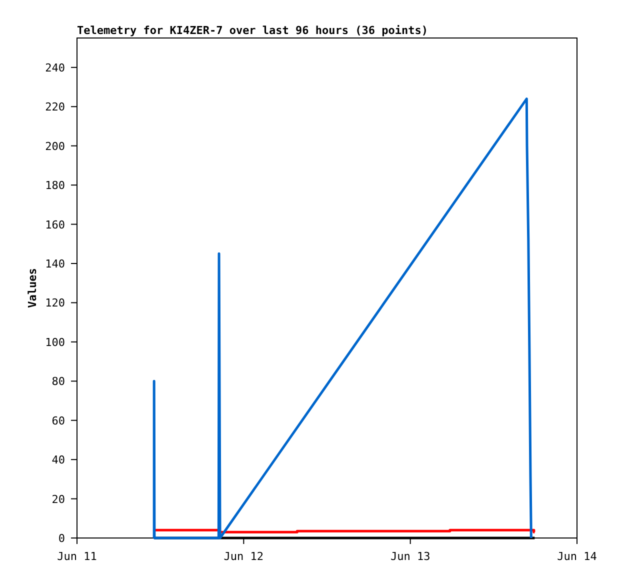 The width and height of the screenshot is (618, 579). I want to click on y-tick-label: 220, so click(55, 107).